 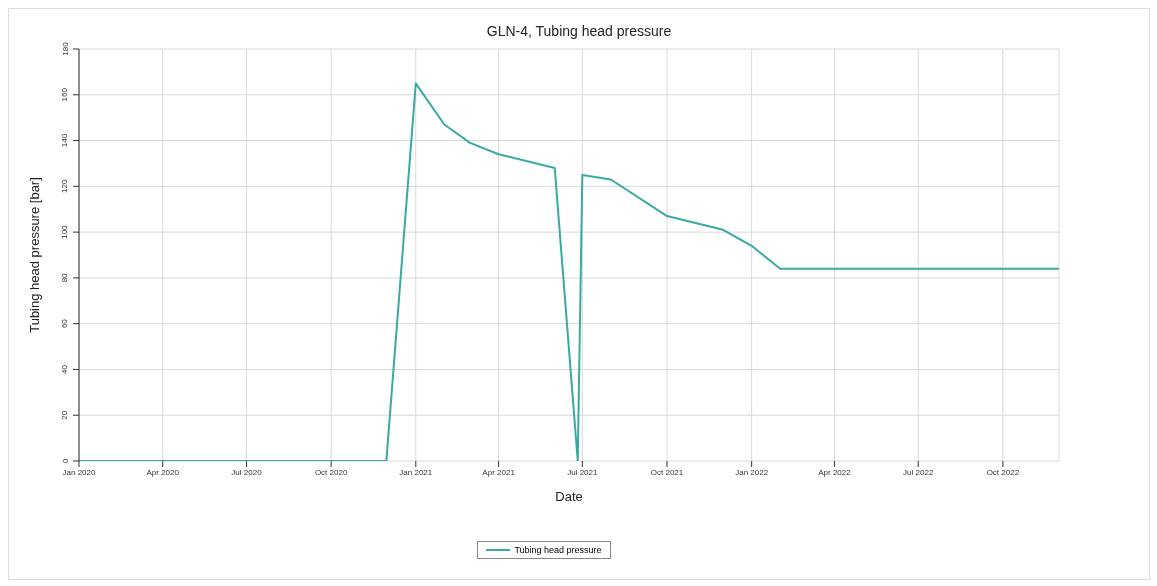 I want to click on chart-title: GLN-4, Tubing head pressure, so click(x=579, y=31).